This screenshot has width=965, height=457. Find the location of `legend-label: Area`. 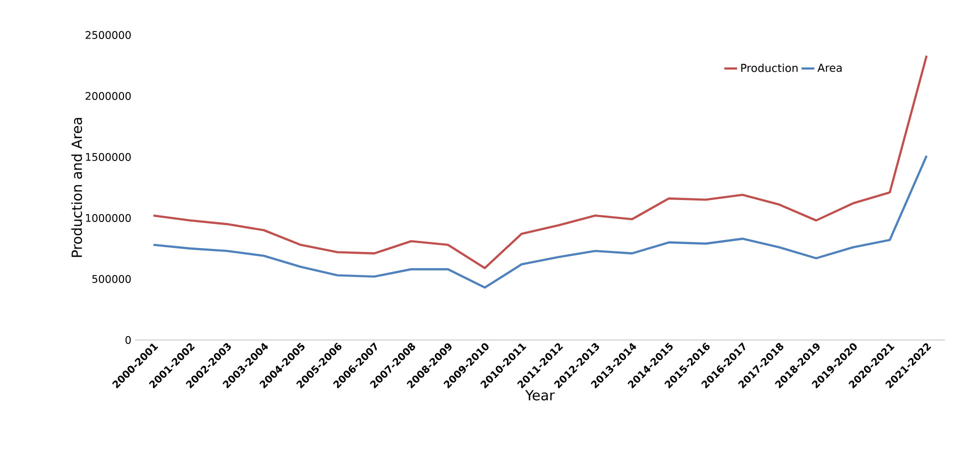

legend-label: Area is located at coordinates (829, 68).